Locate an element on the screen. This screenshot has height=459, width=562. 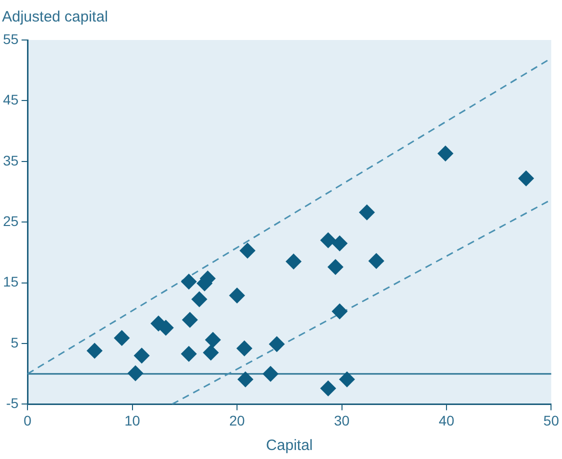
y-tick-label: -5 is located at coordinates (12, 403).